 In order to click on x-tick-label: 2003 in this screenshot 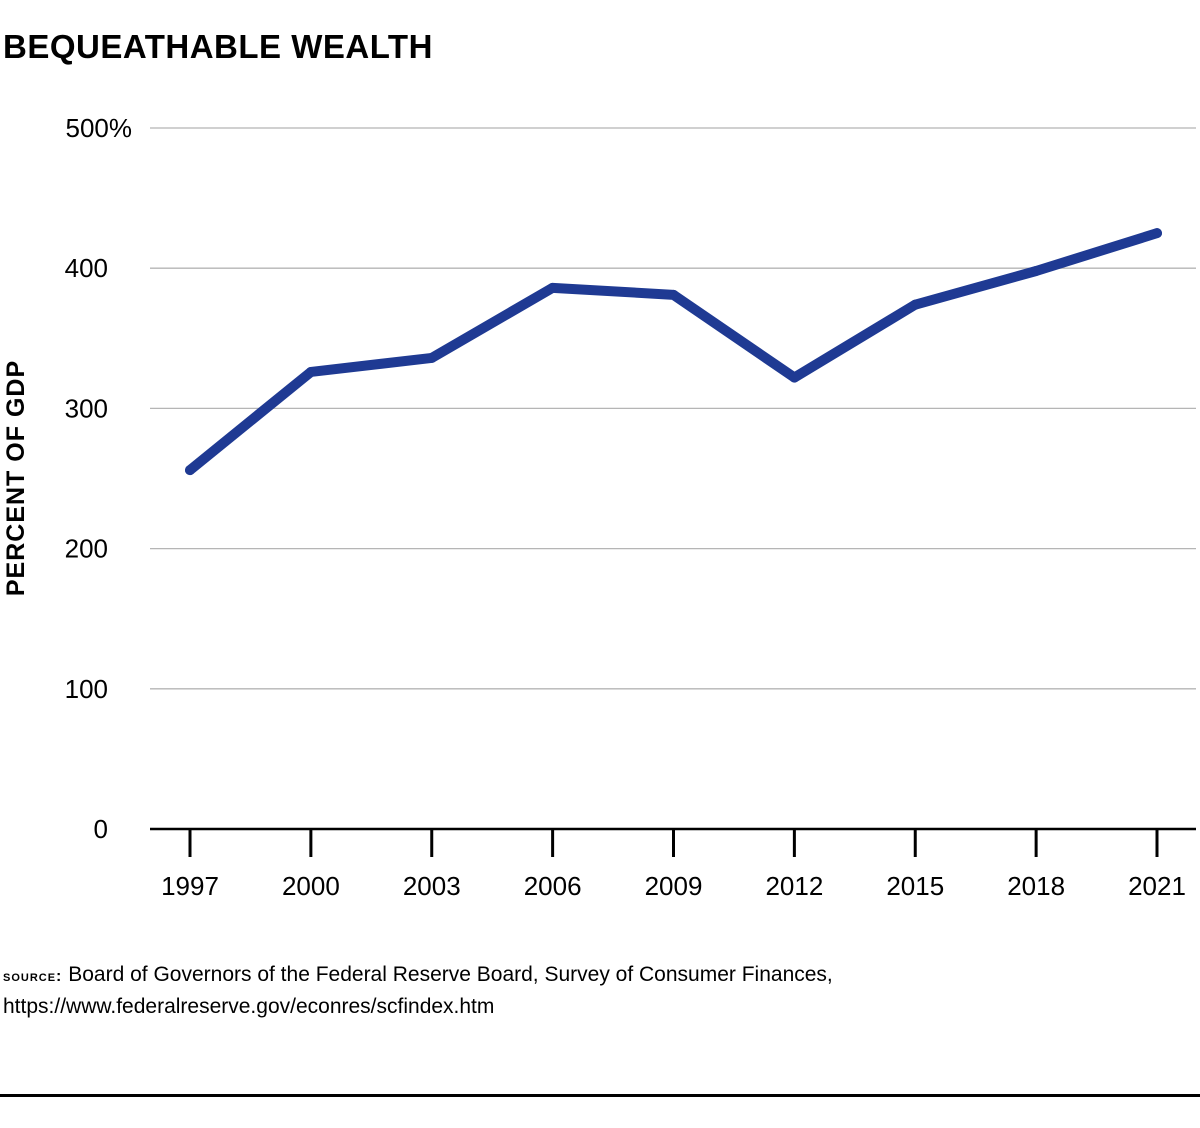, I will do `click(432, 886)`.